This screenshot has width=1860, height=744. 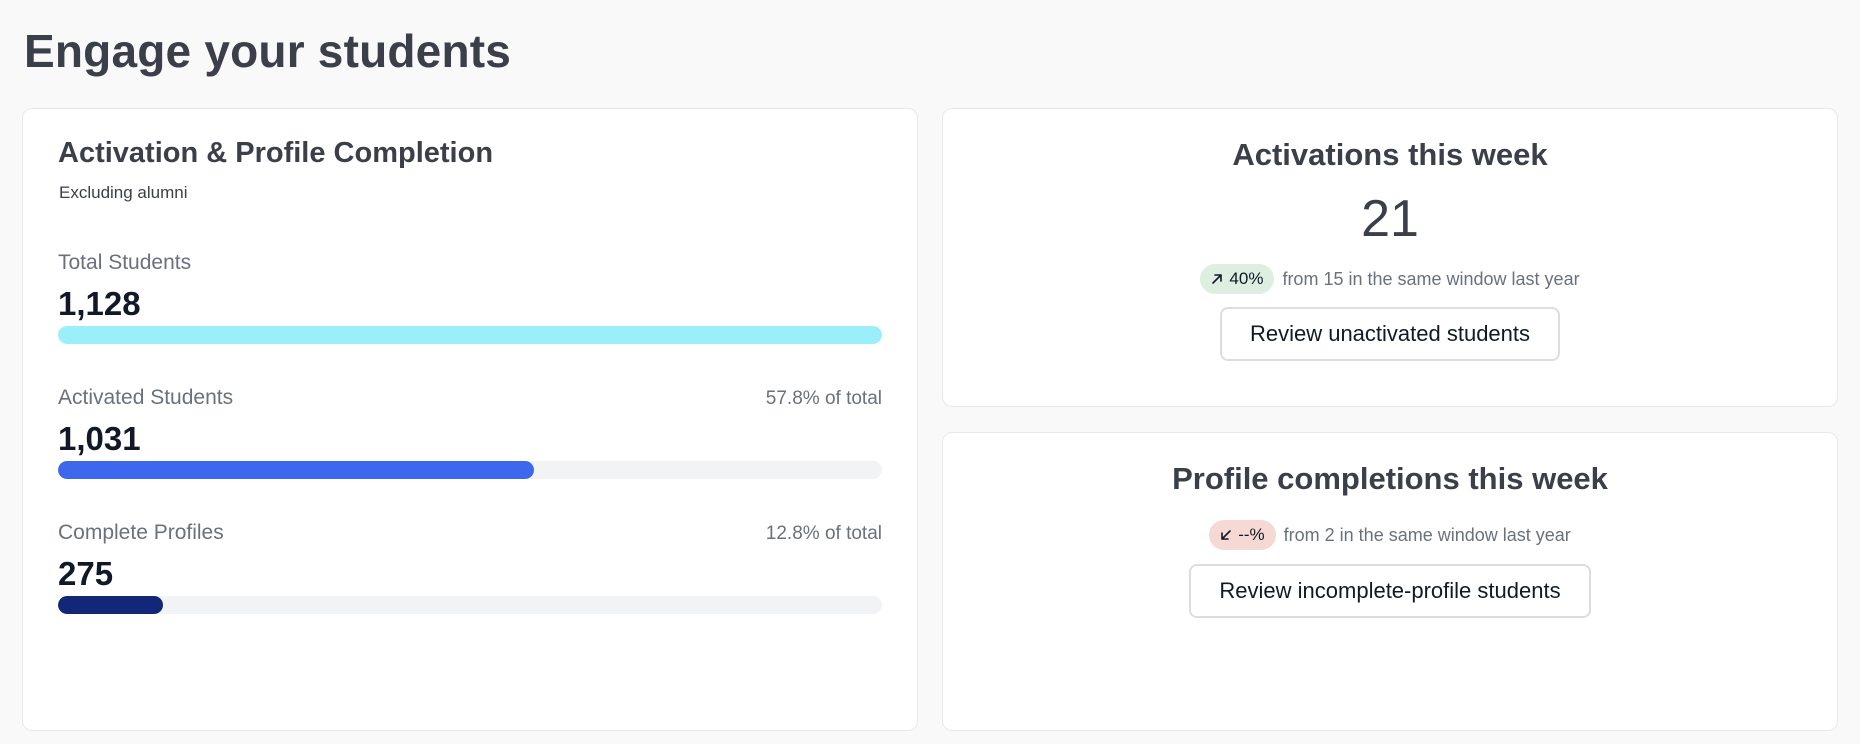 I want to click on metric-complete-profiles: Complete Profiles 12.8% of total 275, so click(x=470, y=576).